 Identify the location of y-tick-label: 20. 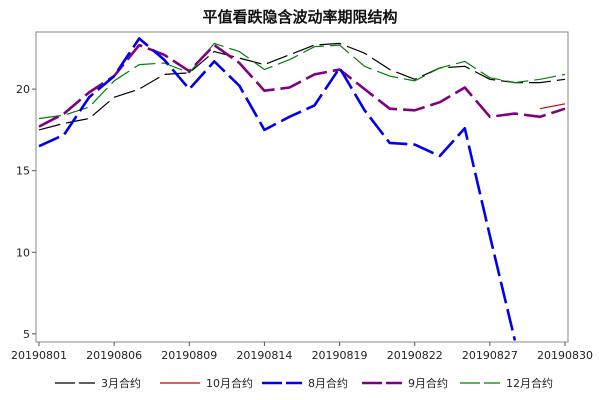
(23, 89).